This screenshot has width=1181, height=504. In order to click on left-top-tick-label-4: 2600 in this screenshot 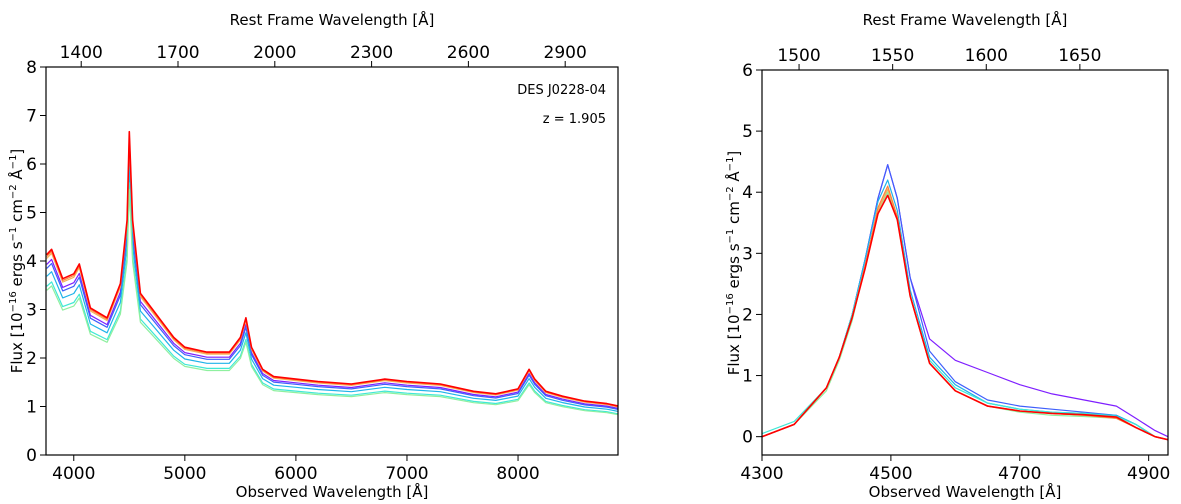, I will do `click(468, 53)`.